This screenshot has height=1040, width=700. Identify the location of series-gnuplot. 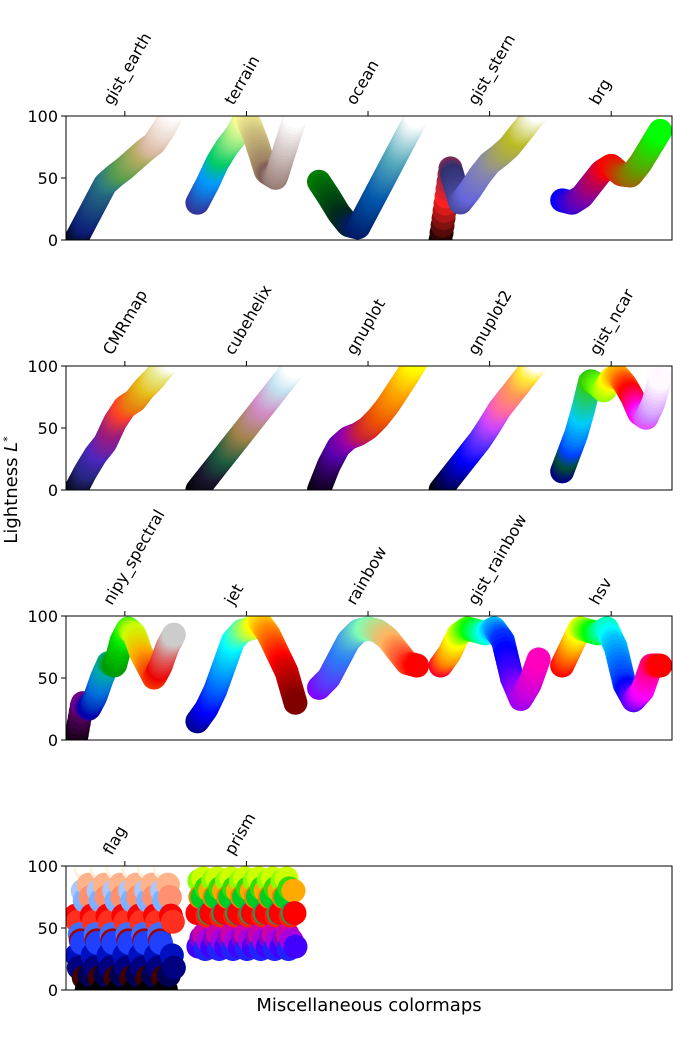
(367, 428).